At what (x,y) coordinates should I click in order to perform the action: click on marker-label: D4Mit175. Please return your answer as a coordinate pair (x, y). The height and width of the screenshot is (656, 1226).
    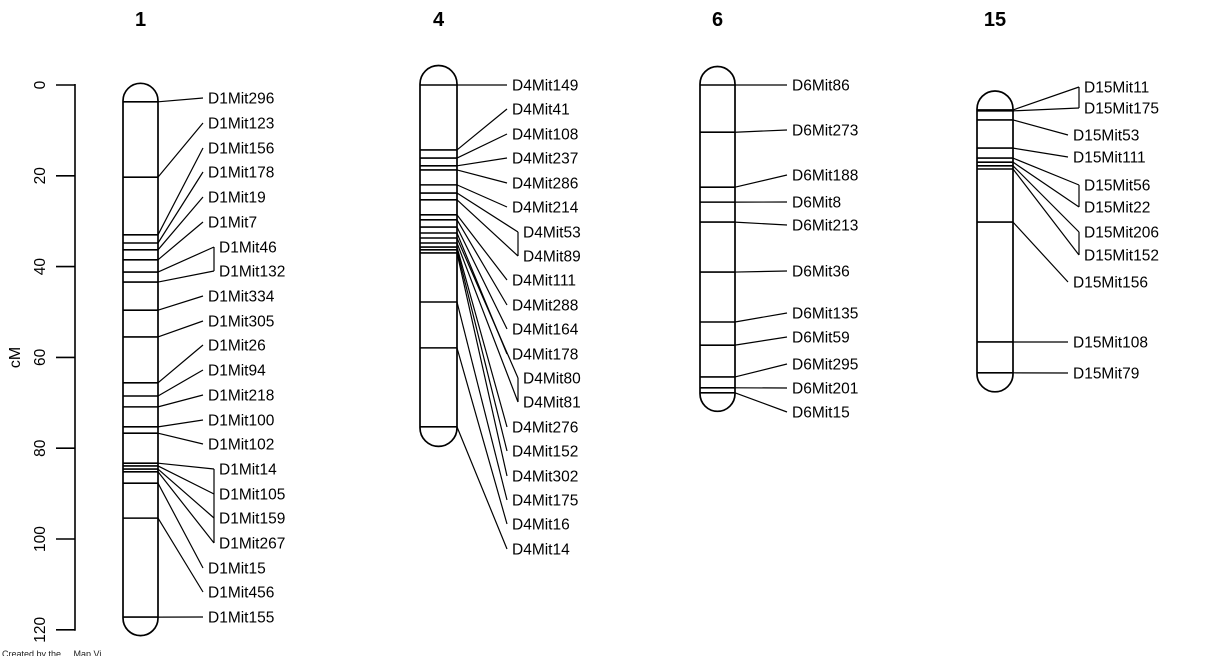
    Looking at the image, I should click on (545, 501).